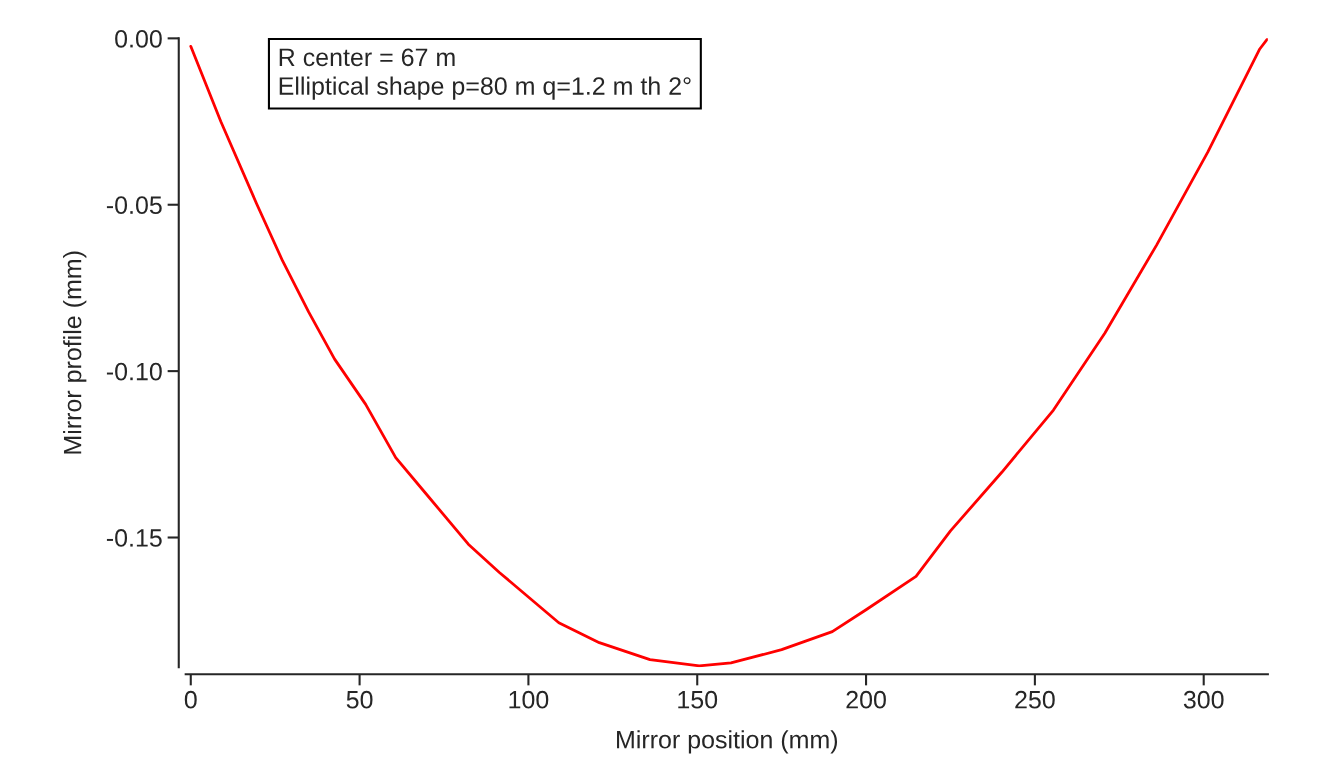  Describe the element at coordinates (138, 38) in the screenshot. I see `y-tick-label: 0.00` at that location.